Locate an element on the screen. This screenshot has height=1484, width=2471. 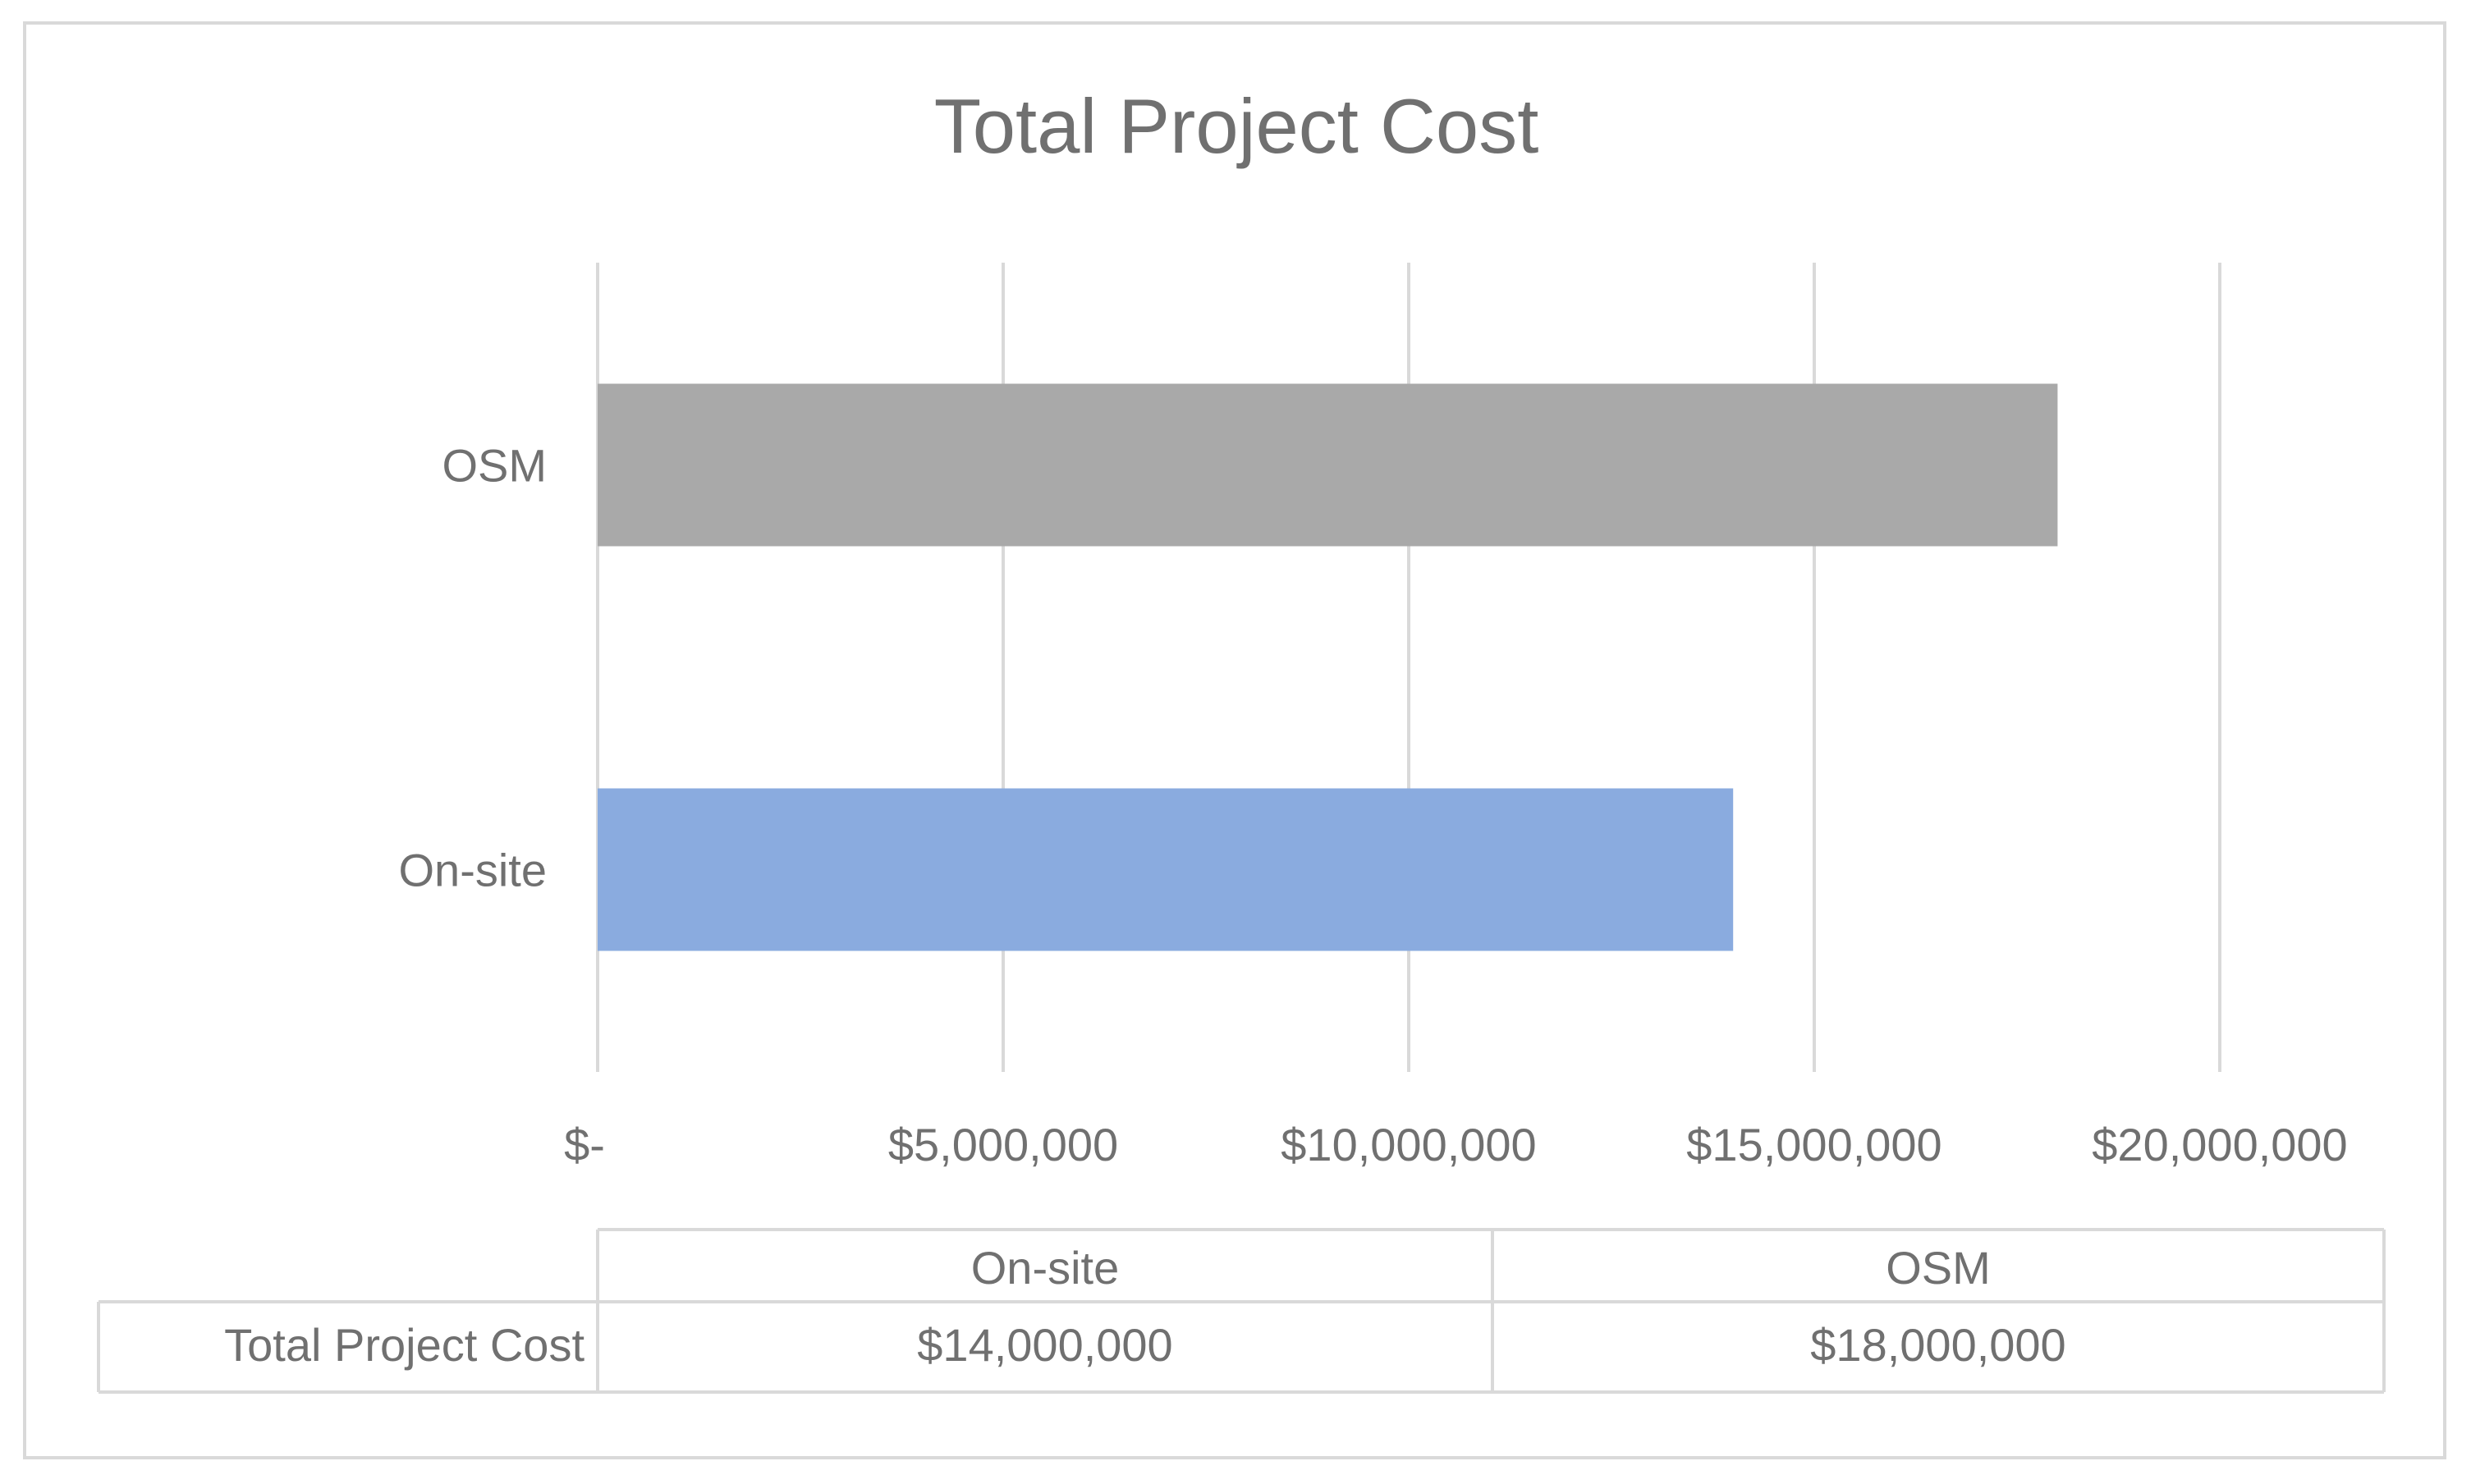
table-cell-osm: $18,000,000 is located at coordinates (1937, 1345).